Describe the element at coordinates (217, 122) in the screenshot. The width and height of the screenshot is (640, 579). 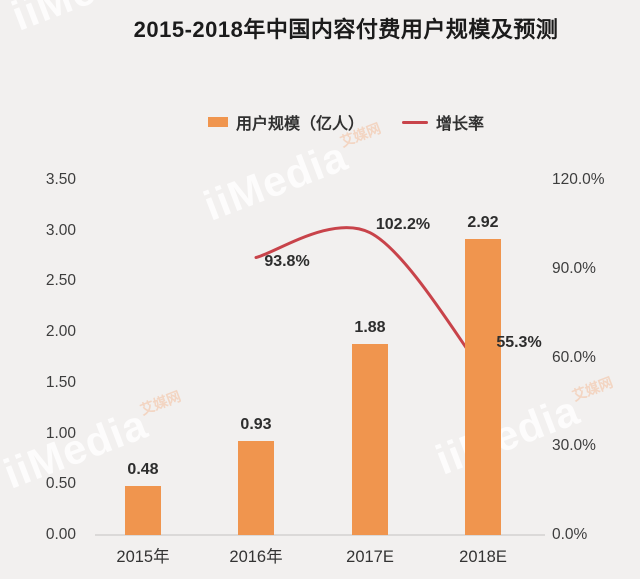
I see `bar-series-swatch-icon` at that location.